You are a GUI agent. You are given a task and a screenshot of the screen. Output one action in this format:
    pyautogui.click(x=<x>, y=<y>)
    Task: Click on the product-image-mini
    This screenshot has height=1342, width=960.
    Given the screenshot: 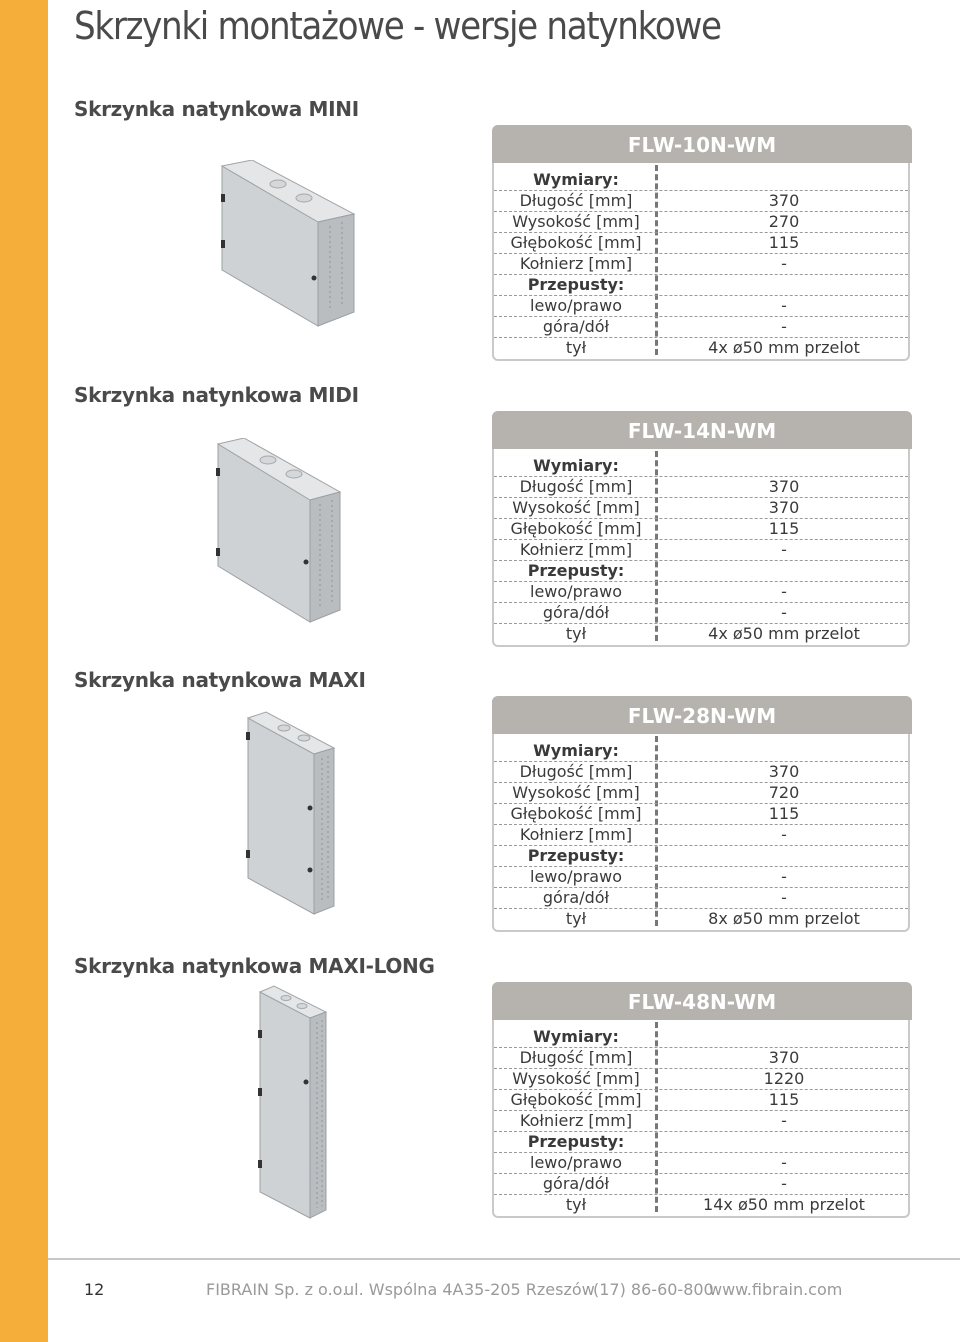 What is the action you would take?
    pyautogui.click(x=288, y=243)
    